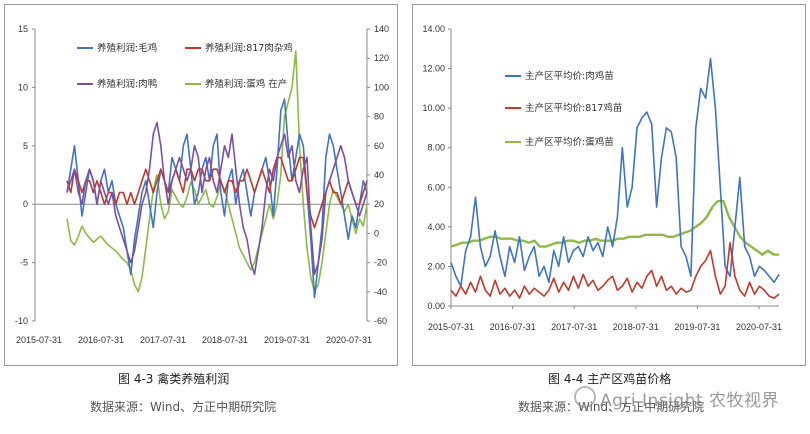  Describe the element at coordinates (573, 108) in the screenshot. I see `legend-label: 主产区平均价:817鸡苗` at that location.